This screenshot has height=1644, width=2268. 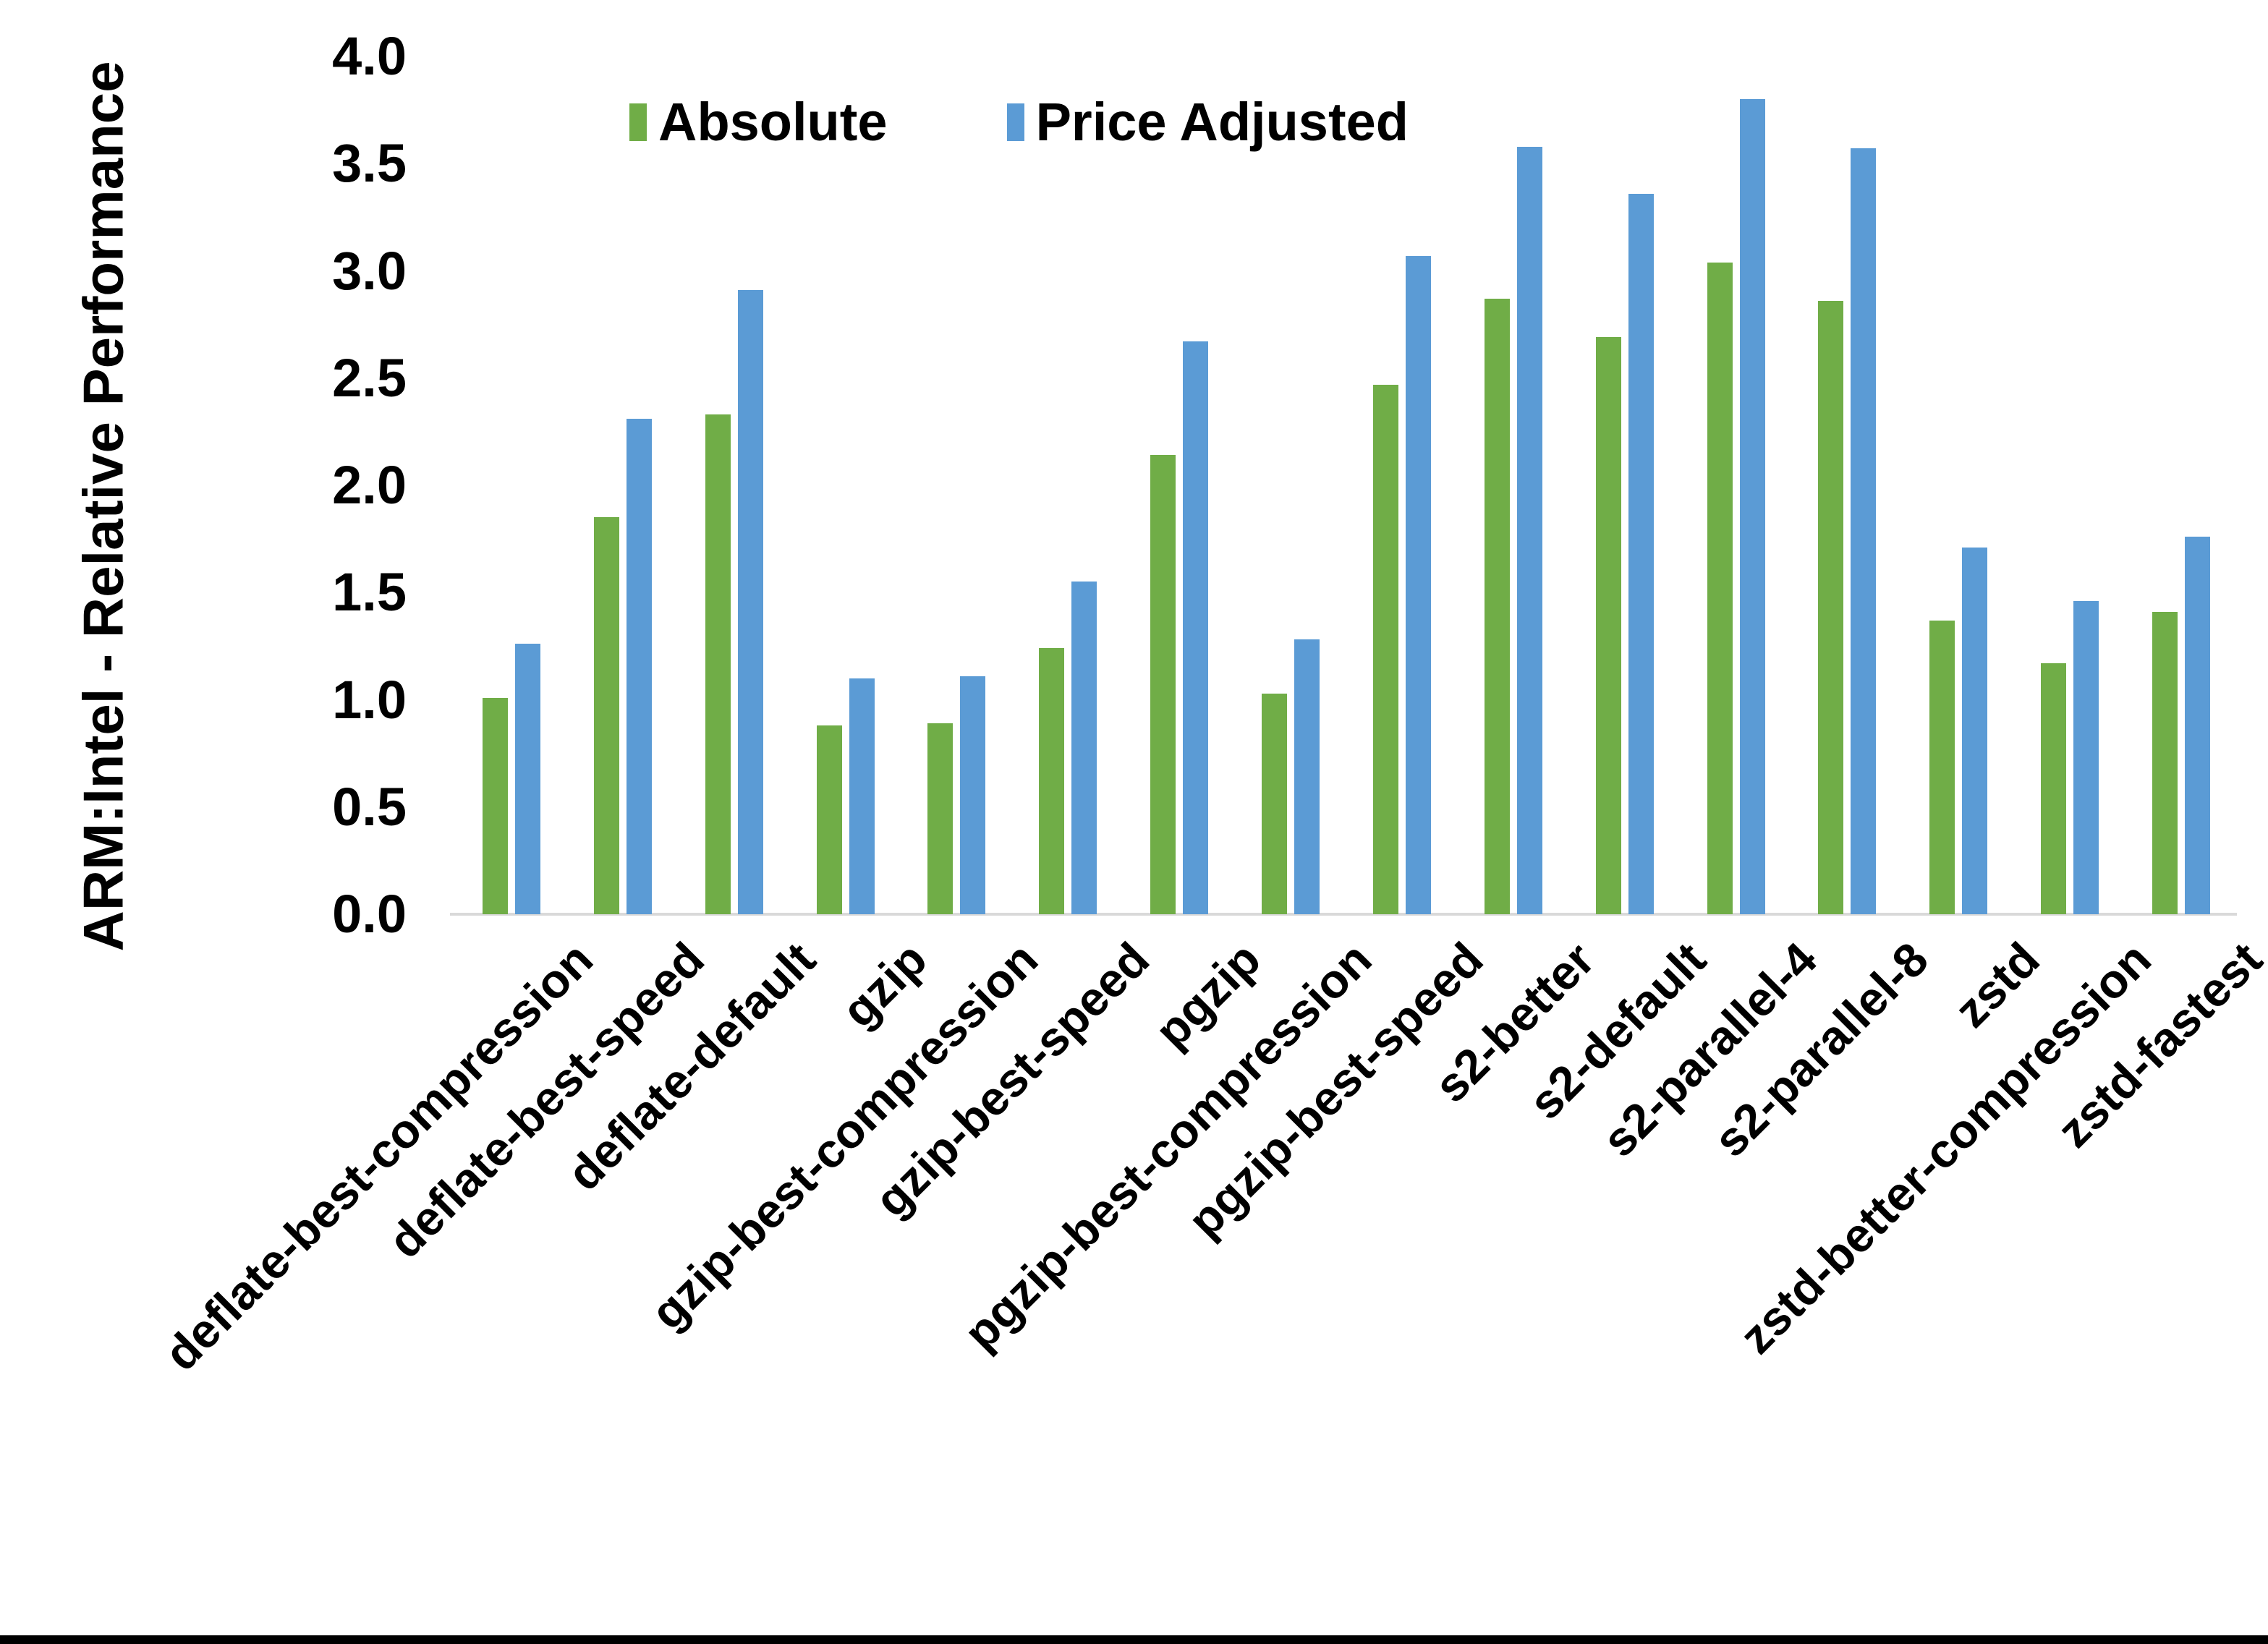 I want to click on legend-item-price-adjusted: Price Adjusted, so click(x=1207, y=122).